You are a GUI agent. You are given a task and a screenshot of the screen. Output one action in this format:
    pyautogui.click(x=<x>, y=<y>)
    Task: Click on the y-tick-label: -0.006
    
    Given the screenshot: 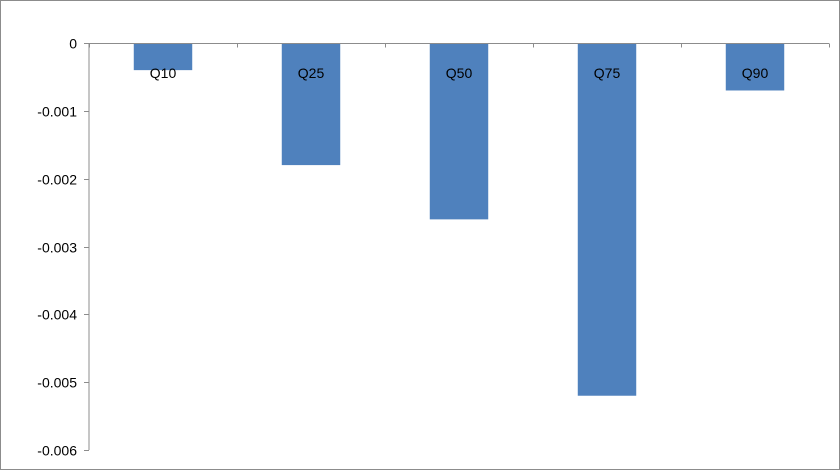 What is the action you would take?
    pyautogui.click(x=57, y=451)
    